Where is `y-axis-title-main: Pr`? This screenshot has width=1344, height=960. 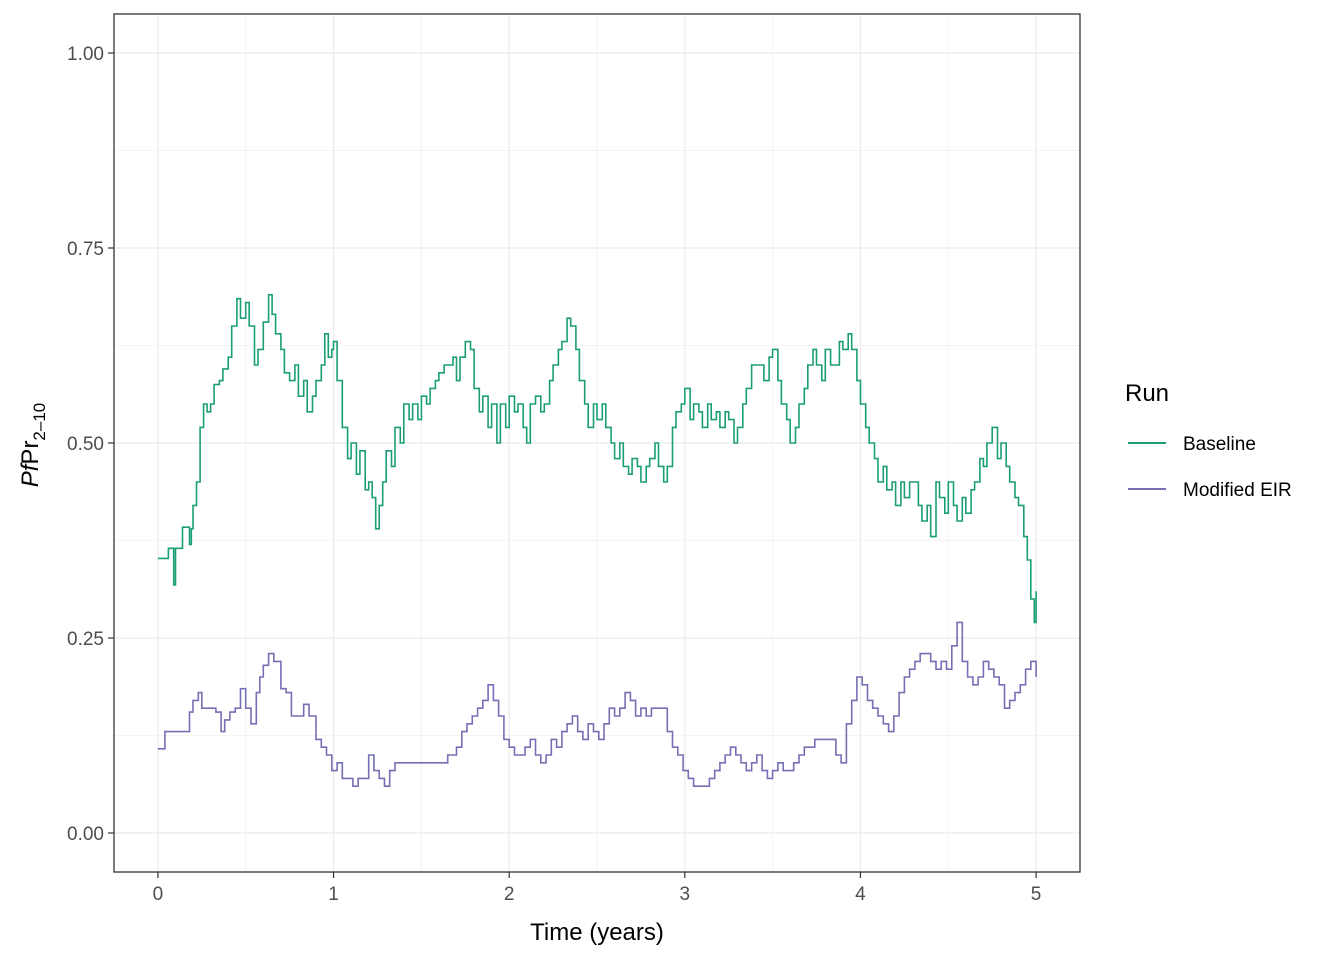
y-axis-title-main: Pr is located at coordinates (30, 453).